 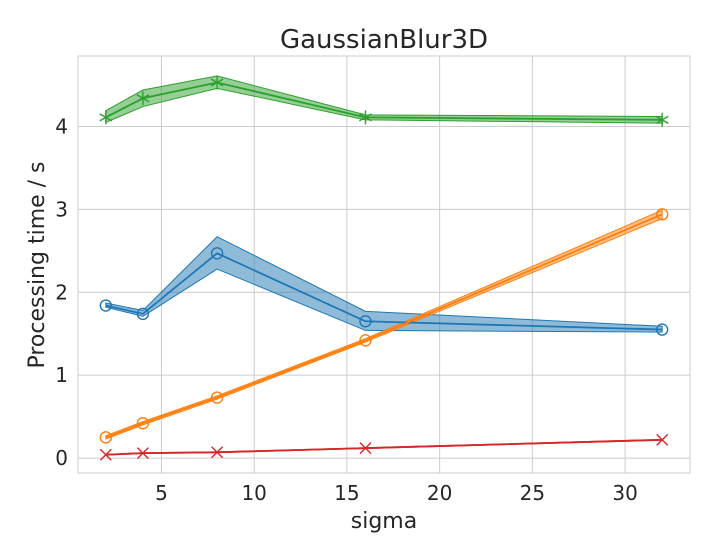 What do you see at coordinates (61, 458) in the screenshot?
I see `y-tick-label: 0` at bounding box center [61, 458].